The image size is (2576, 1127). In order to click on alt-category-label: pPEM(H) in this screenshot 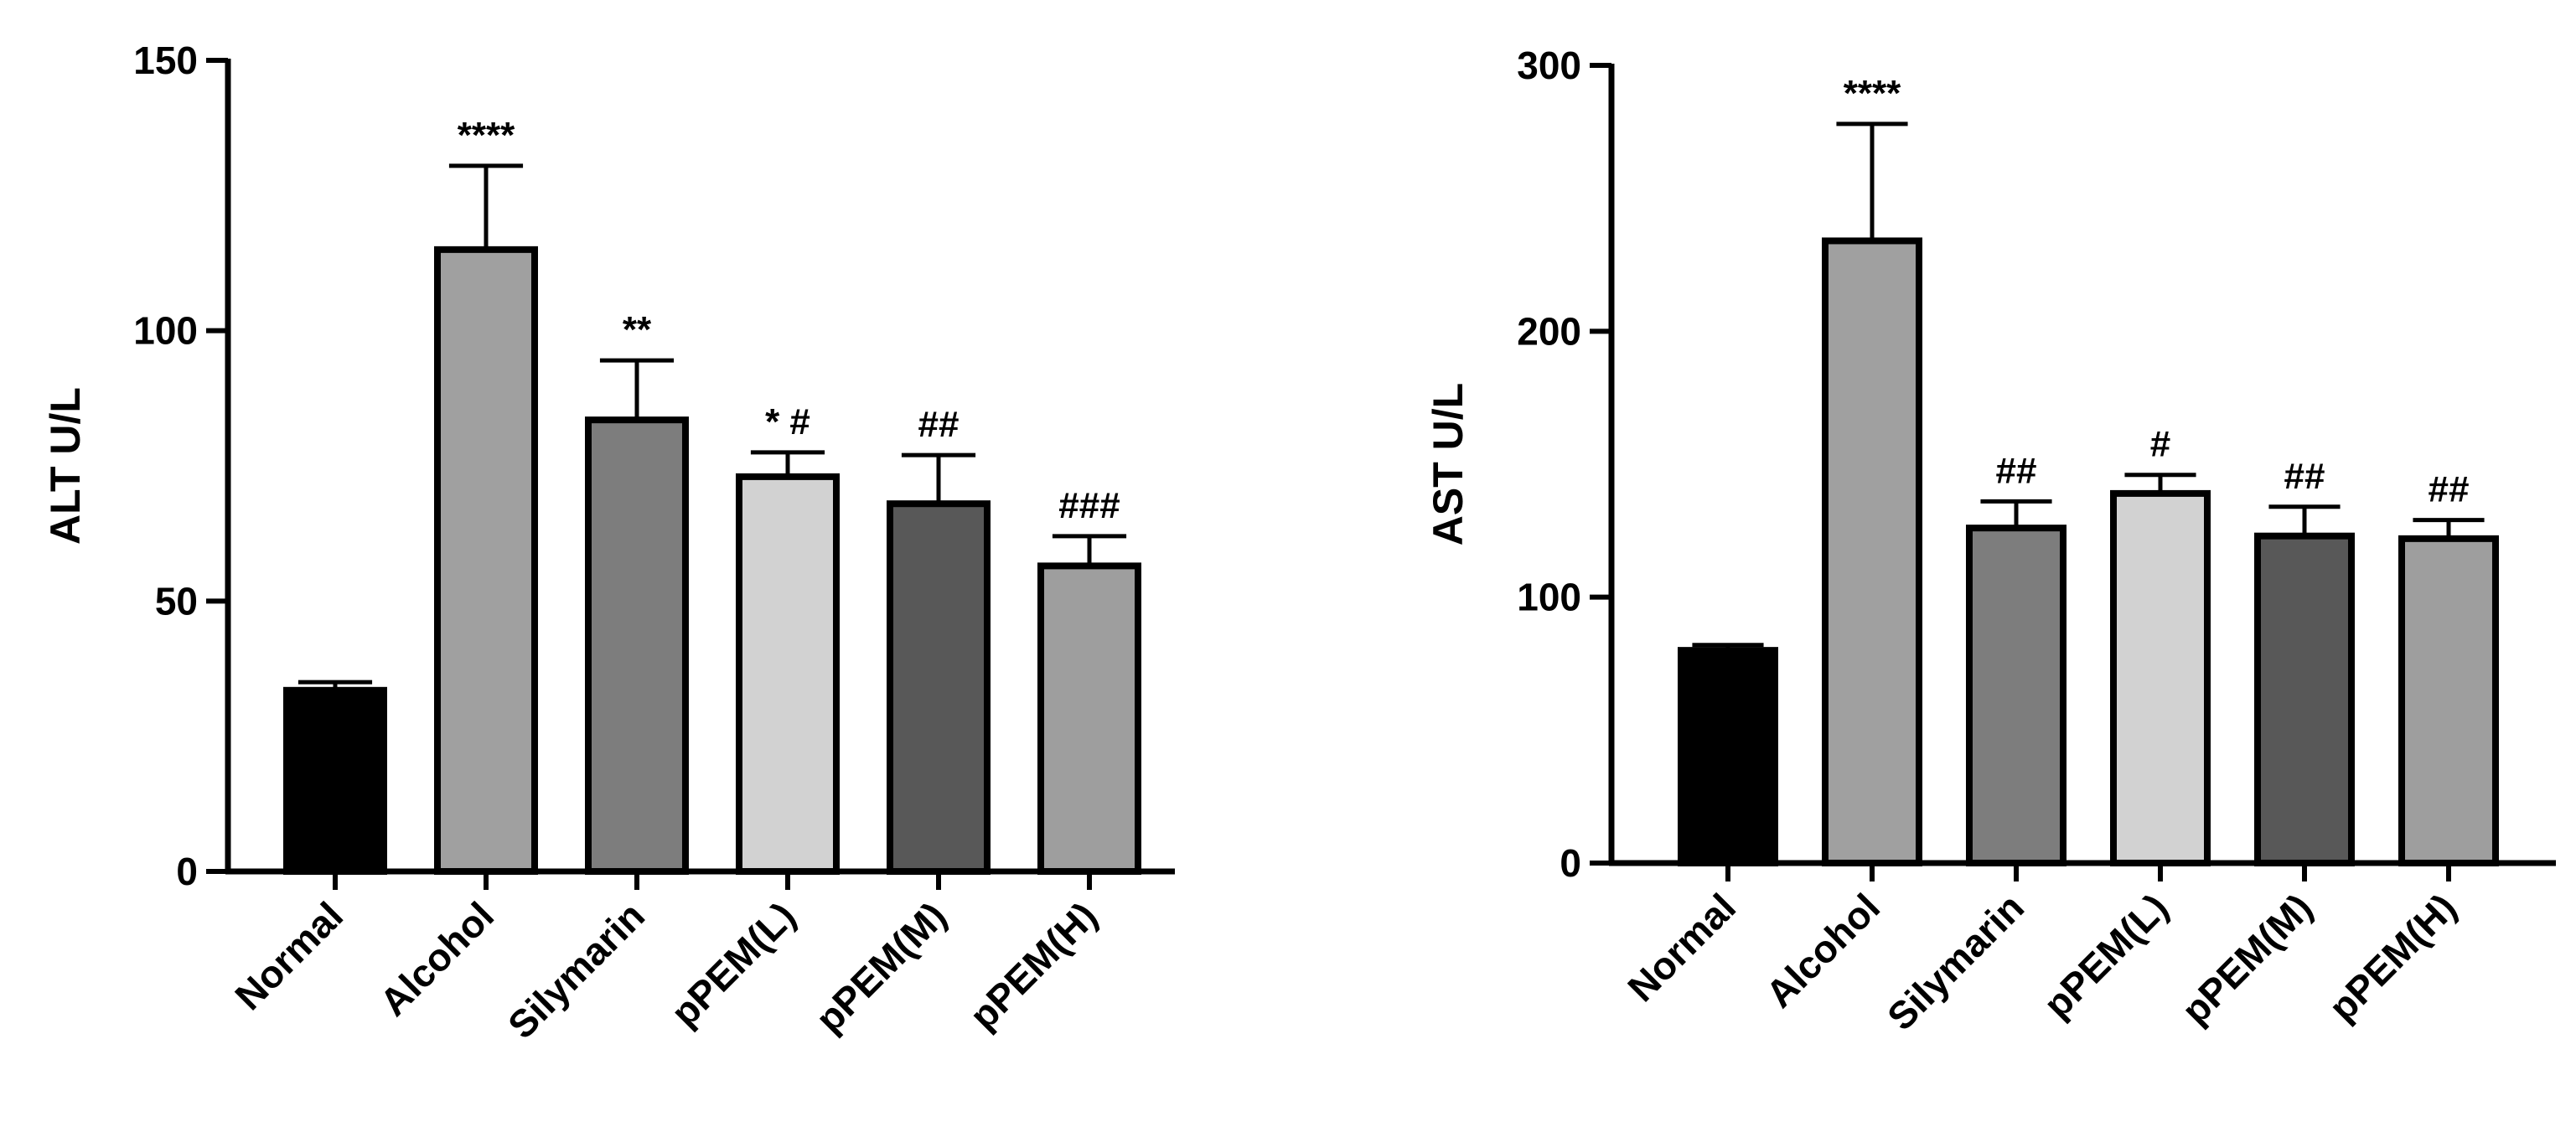, I will do `click(1033, 965)`.